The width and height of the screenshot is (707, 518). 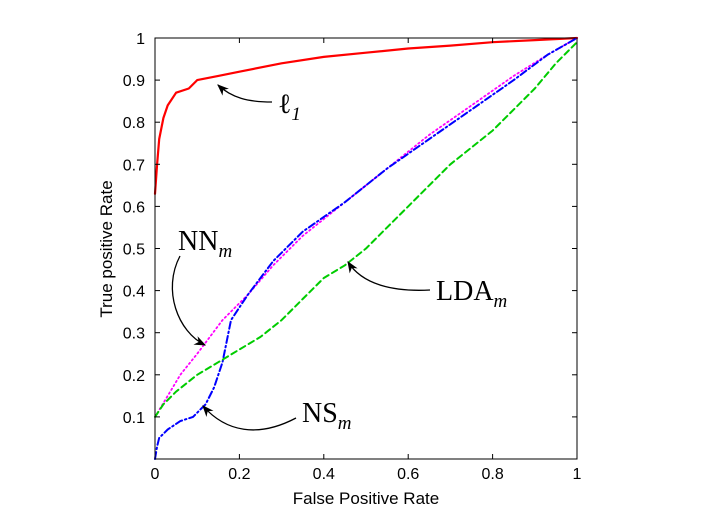 I want to click on y-tick-label: 0.7, so click(x=134, y=165).